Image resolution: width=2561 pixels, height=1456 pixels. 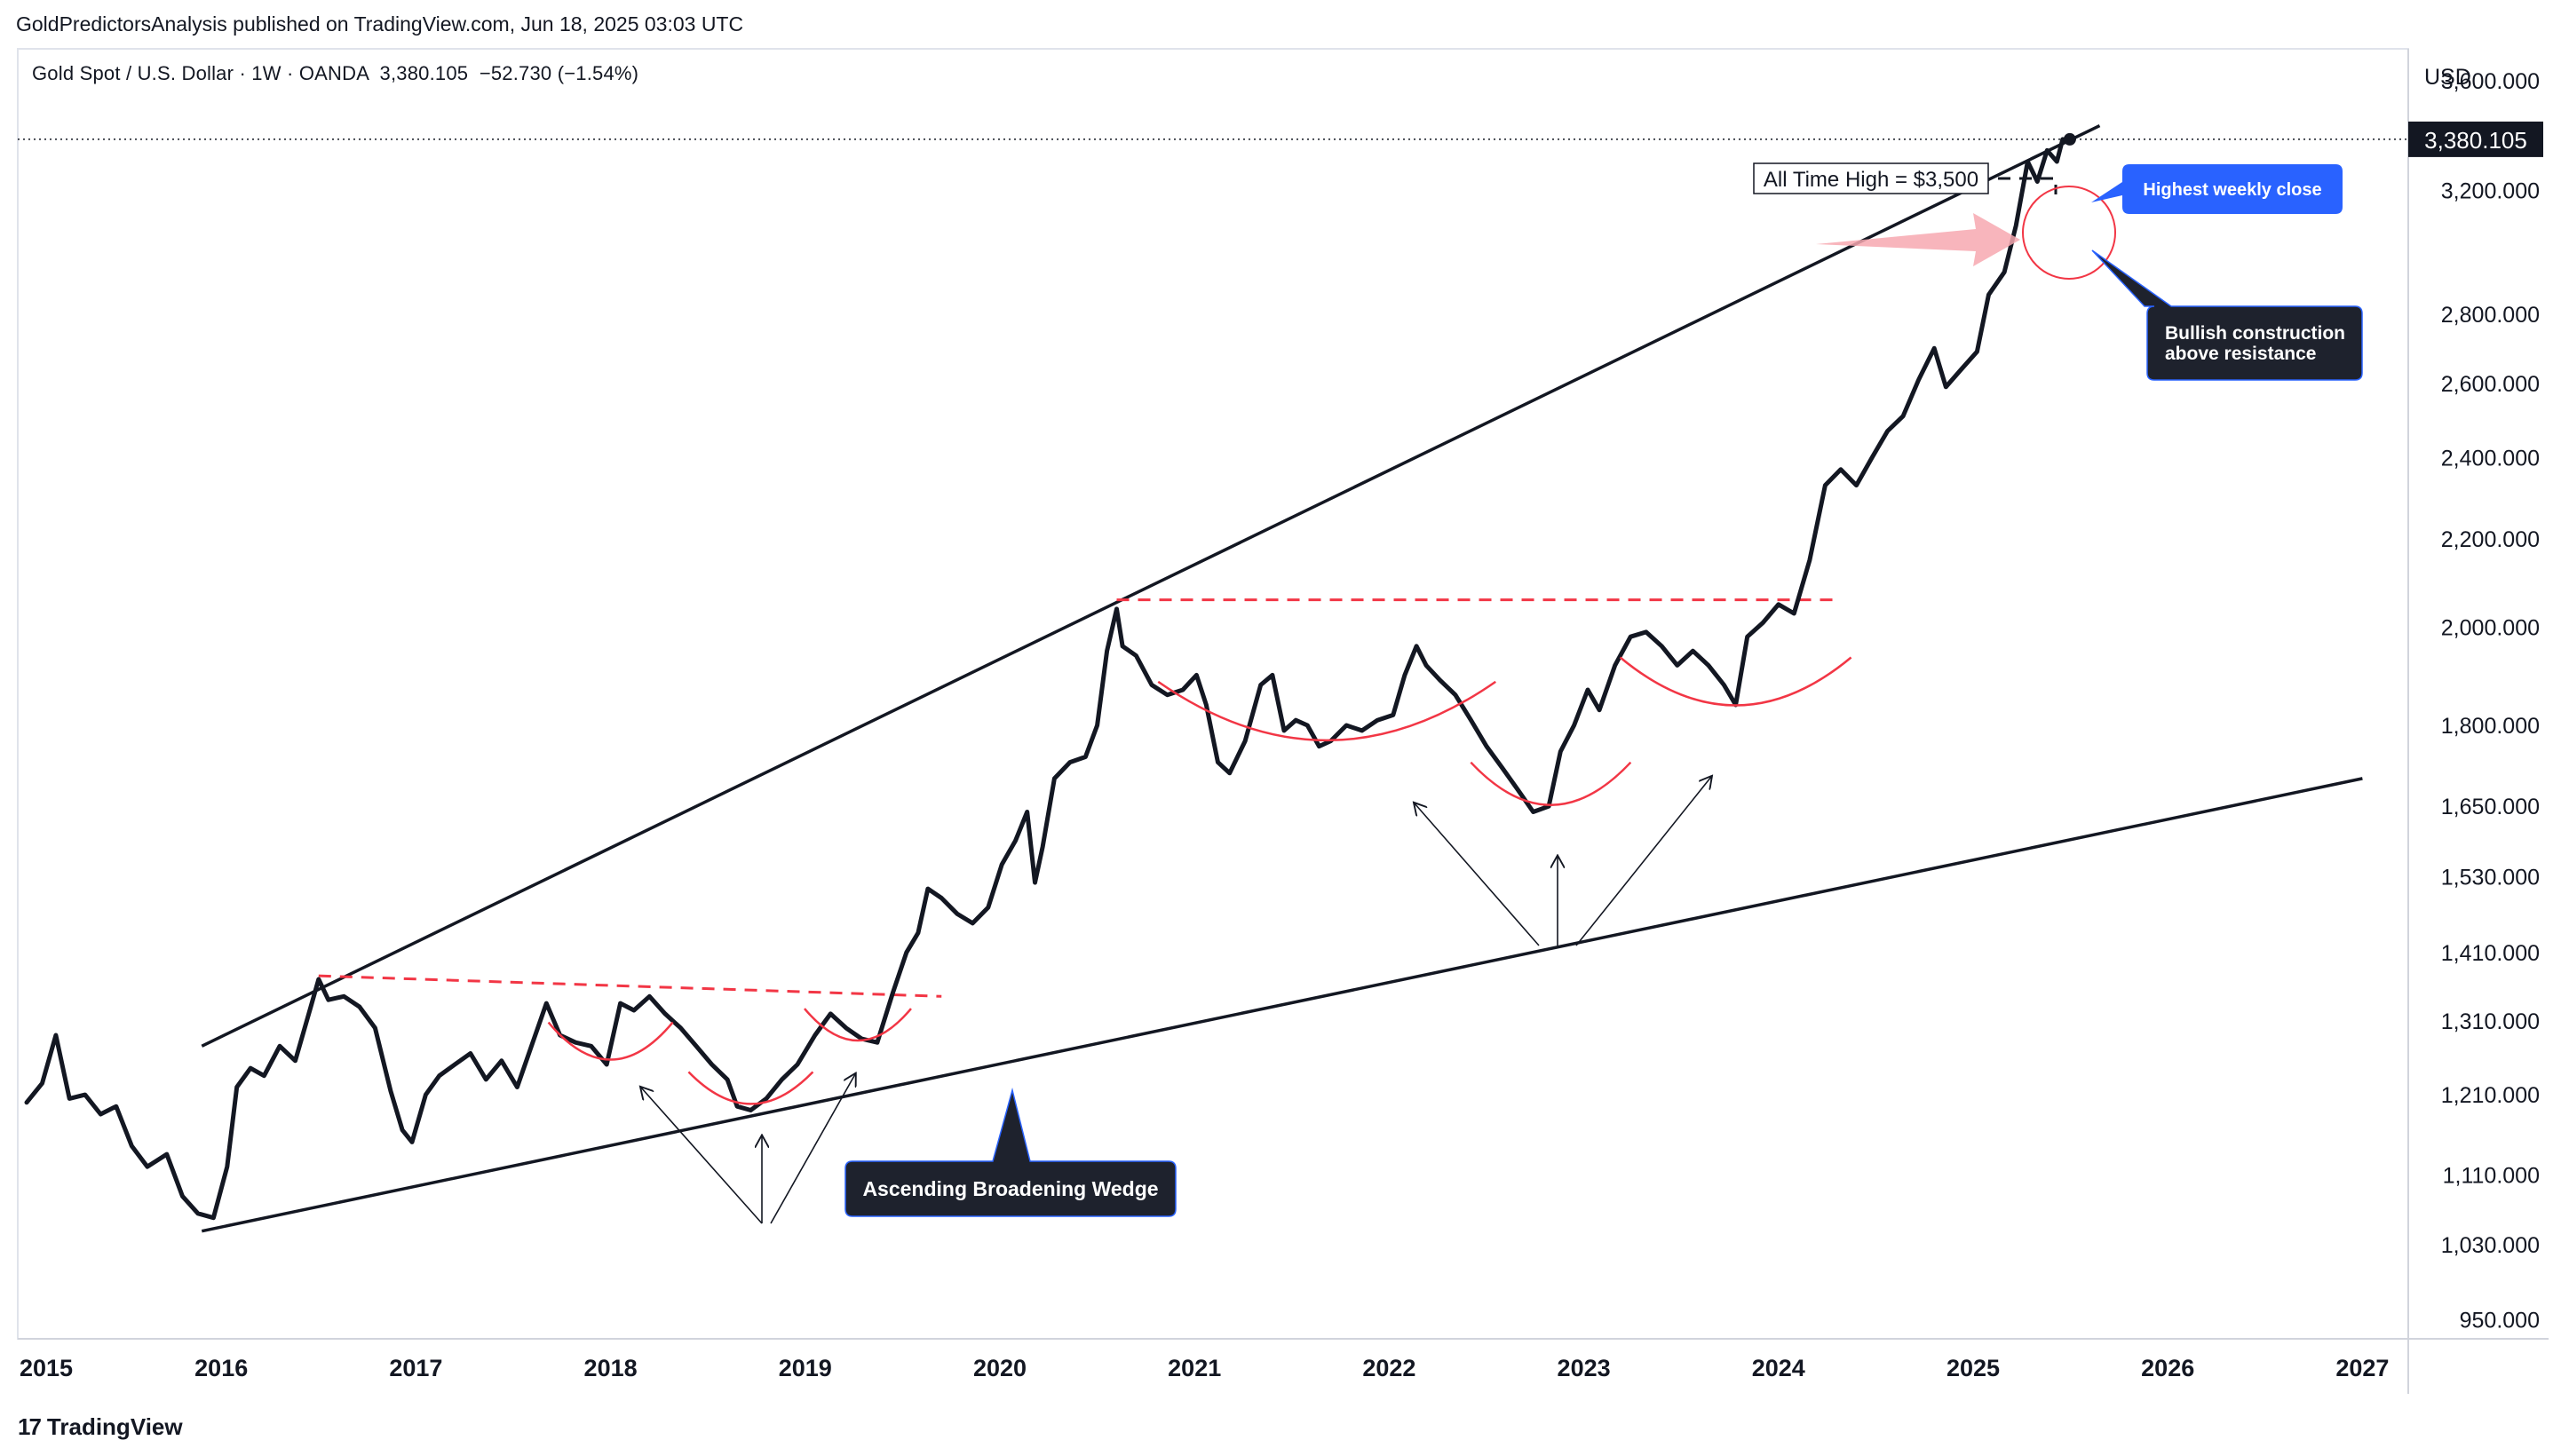 What do you see at coordinates (2069, 233) in the screenshot?
I see `breakout-circle` at bounding box center [2069, 233].